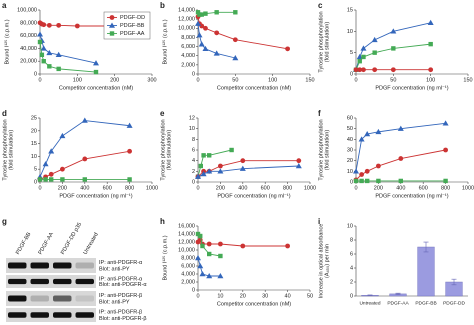 The image size is (474, 325). Describe the element at coordinates (62, 188) in the screenshot. I see `x-tick-label: 200` at that location.